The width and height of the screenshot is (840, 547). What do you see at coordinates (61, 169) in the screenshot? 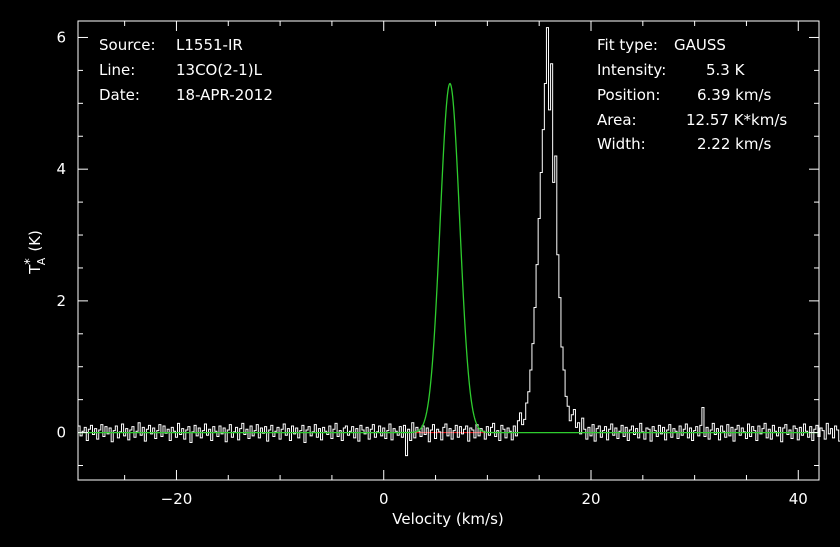
I see `y-tick-label: 4` at bounding box center [61, 169].